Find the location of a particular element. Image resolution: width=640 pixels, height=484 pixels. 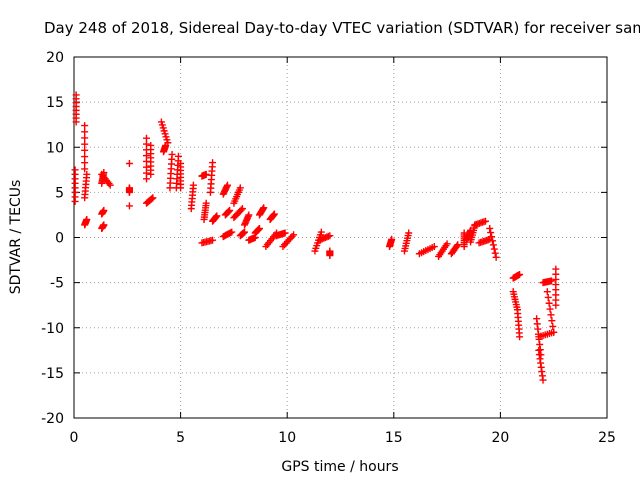

y-tick-label: 20 is located at coordinates (55, 58).